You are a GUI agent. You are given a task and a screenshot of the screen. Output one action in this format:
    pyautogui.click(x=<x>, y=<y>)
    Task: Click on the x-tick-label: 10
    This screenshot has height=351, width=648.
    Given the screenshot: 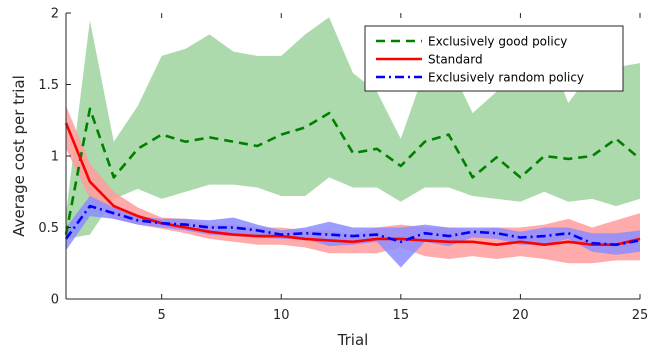 What is the action you would take?
    pyautogui.click(x=281, y=315)
    